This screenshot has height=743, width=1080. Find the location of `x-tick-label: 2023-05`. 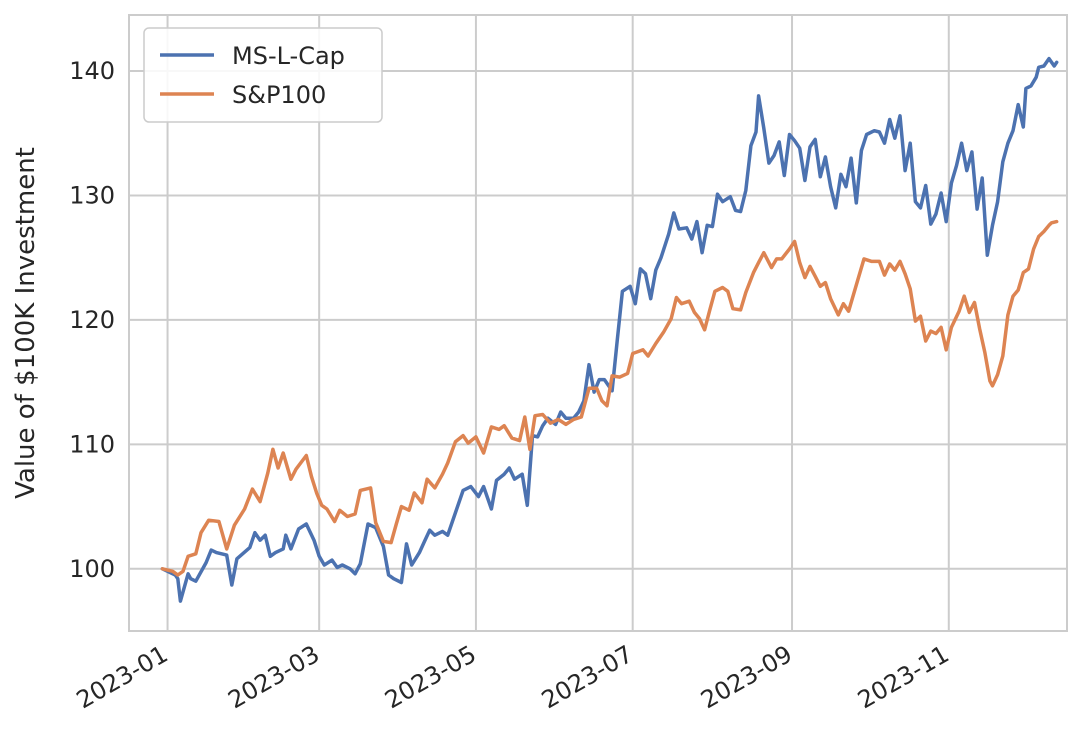

x-tick-label: 2023-05 is located at coordinates (430, 677).